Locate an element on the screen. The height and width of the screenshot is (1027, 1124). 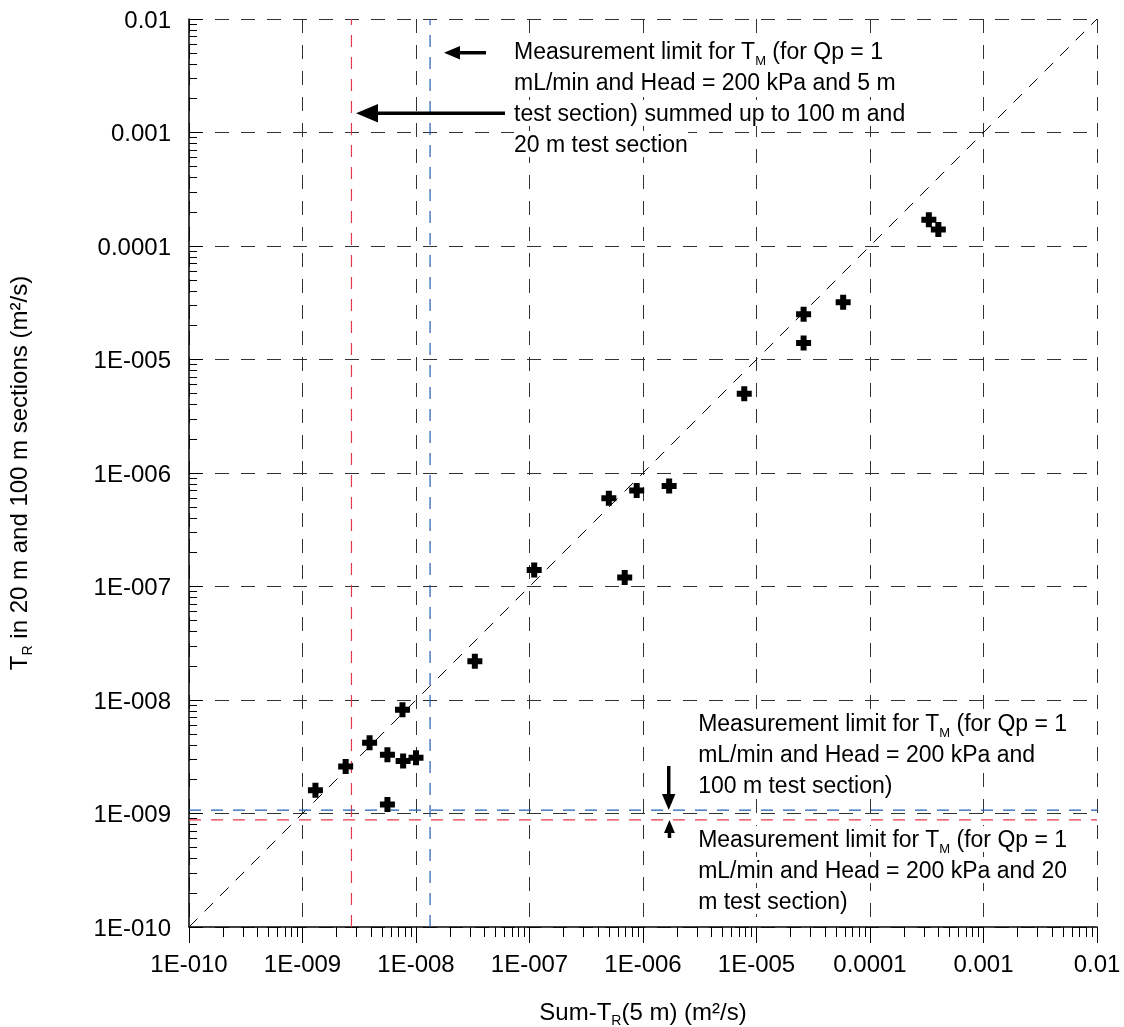
y-tick-label: 1E-009 is located at coordinates (132, 813).